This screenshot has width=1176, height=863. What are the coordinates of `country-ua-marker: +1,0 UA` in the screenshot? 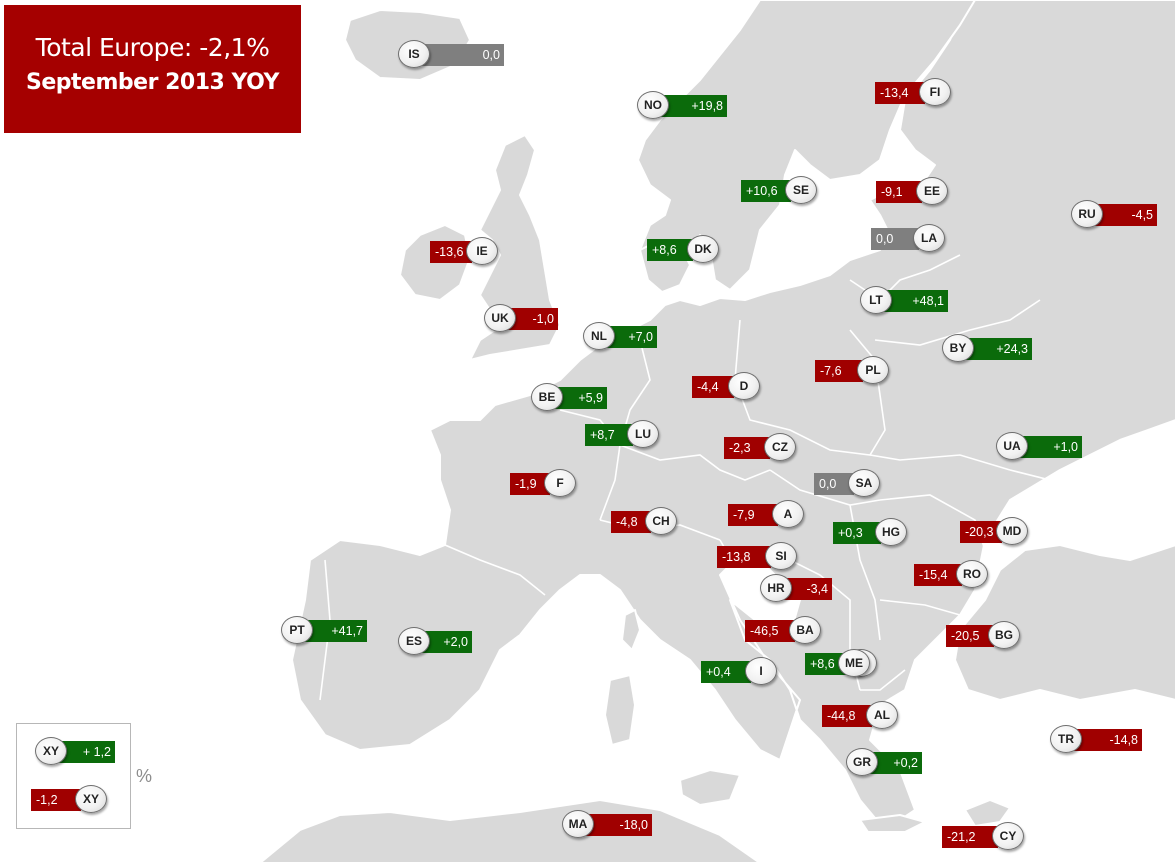 It's located at (1039, 447).